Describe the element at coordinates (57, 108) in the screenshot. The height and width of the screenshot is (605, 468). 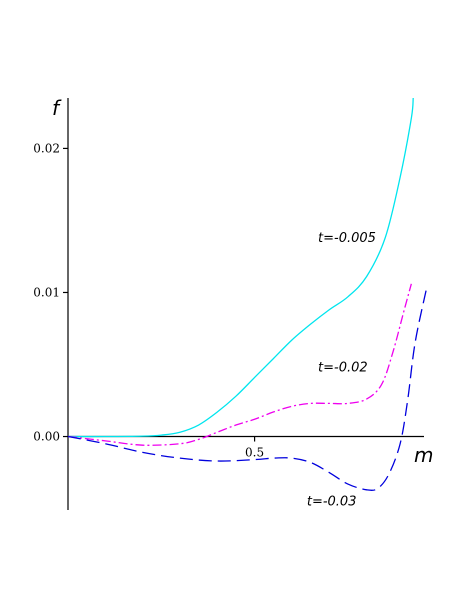
I see `y-axis-title: f` at that location.